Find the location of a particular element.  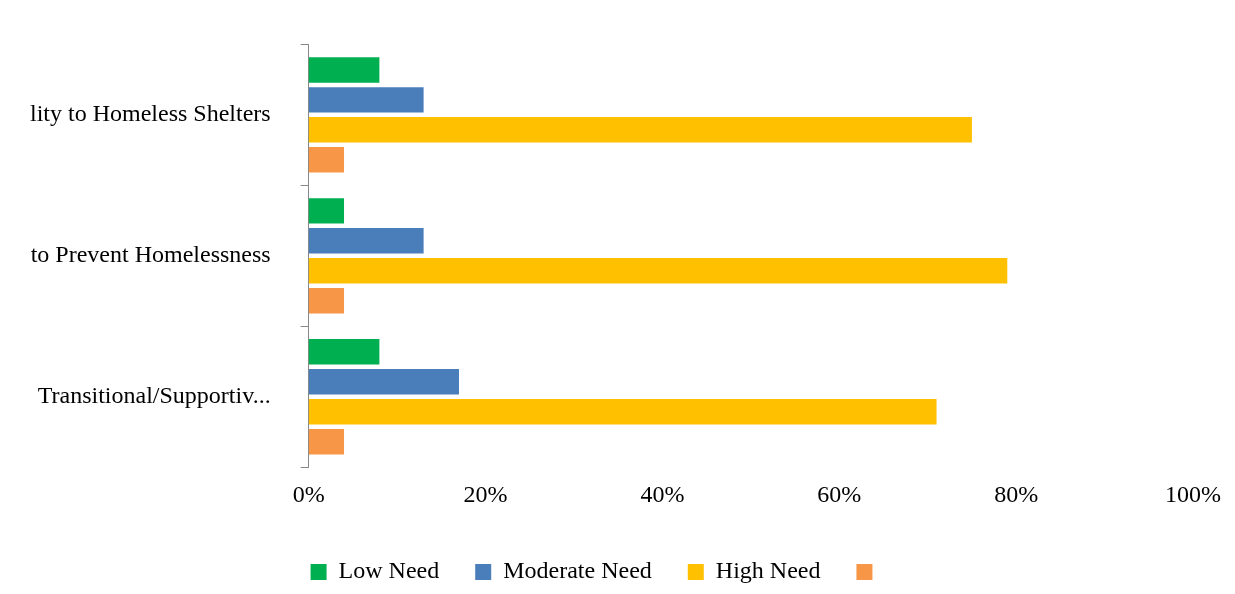

x-tick-label: 20% is located at coordinates (485, 493).